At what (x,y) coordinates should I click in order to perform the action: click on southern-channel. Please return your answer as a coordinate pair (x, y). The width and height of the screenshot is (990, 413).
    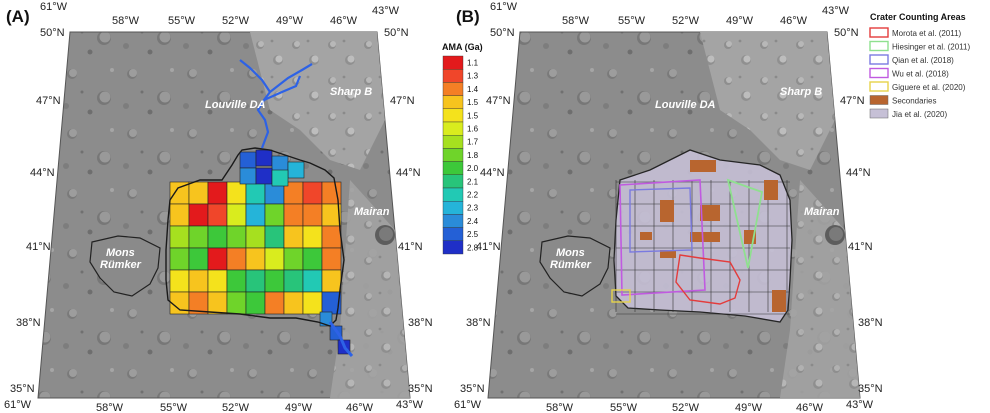
    Looking at the image, I should click on (341, 339).